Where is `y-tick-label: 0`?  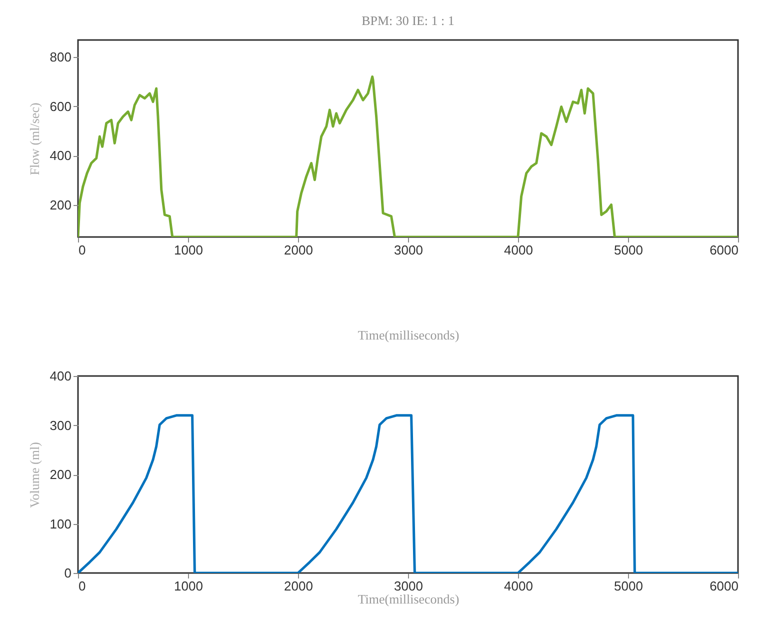 y-tick-label: 0 is located at coordinates (68, 573).